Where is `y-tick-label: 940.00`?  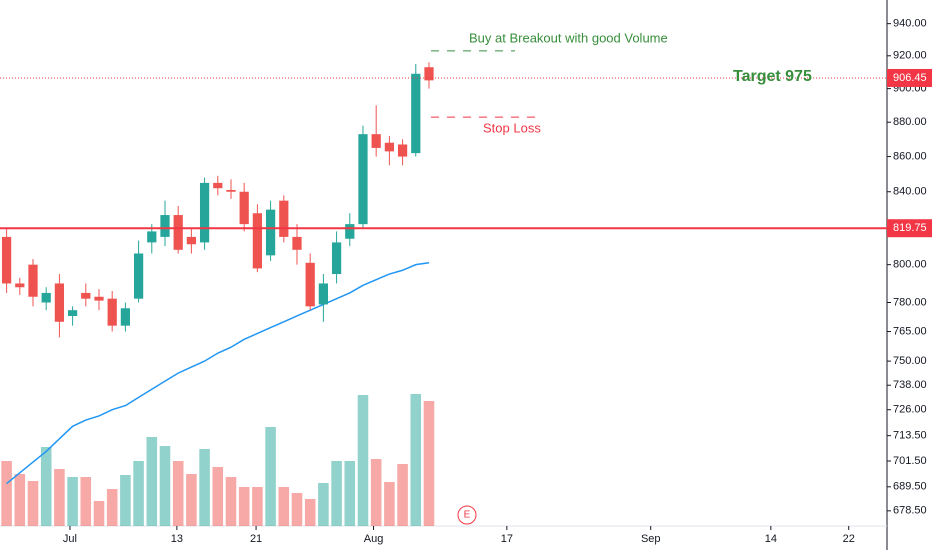 y-tick-label: 940.00 is located at coordinates (910, 24).